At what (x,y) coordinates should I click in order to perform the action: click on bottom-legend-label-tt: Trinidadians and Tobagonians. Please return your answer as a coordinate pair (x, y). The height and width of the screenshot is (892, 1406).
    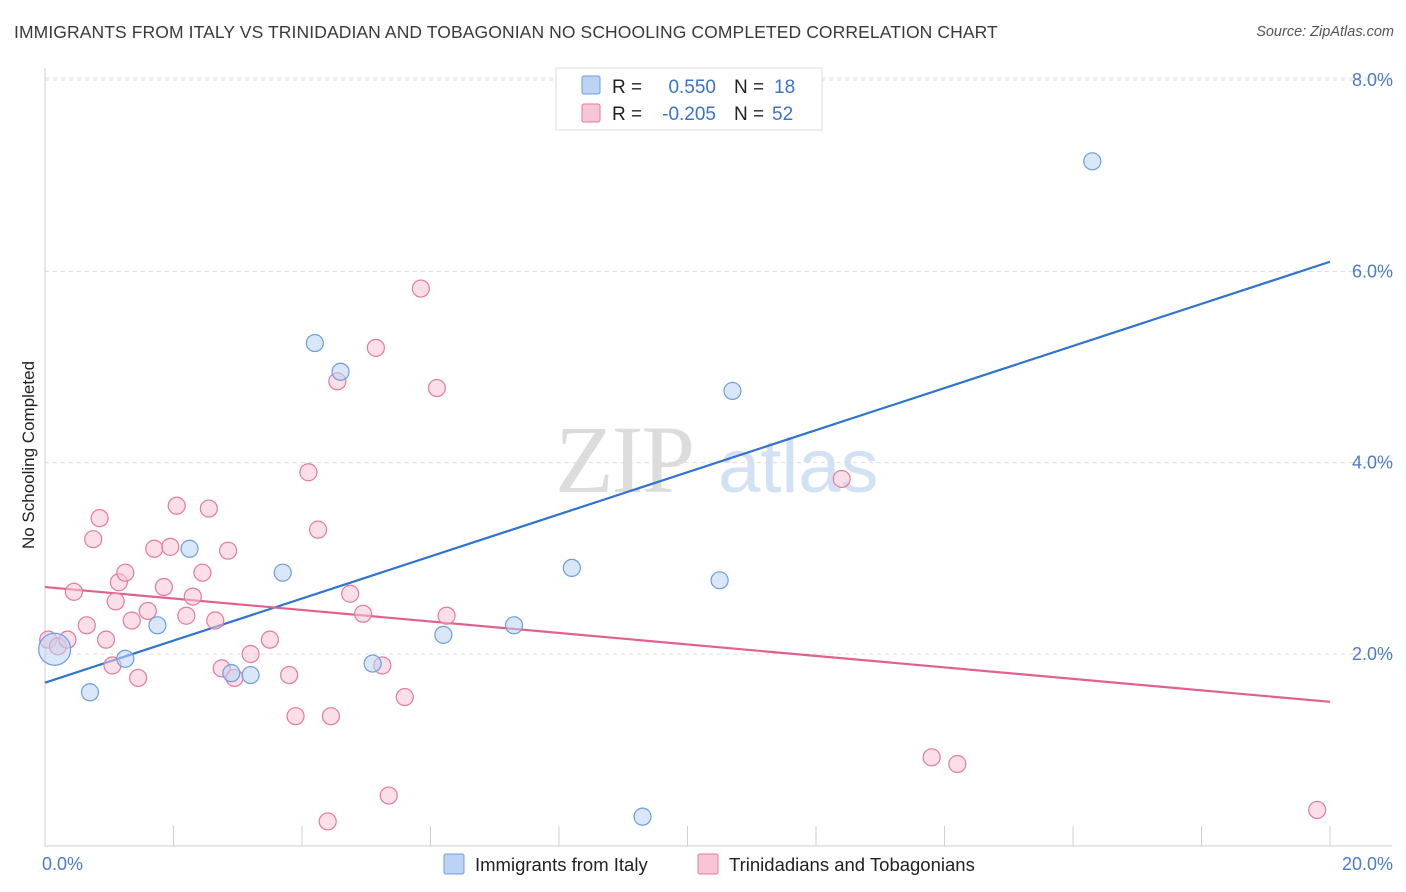
    Looking at the image, I should click on (852, 864).